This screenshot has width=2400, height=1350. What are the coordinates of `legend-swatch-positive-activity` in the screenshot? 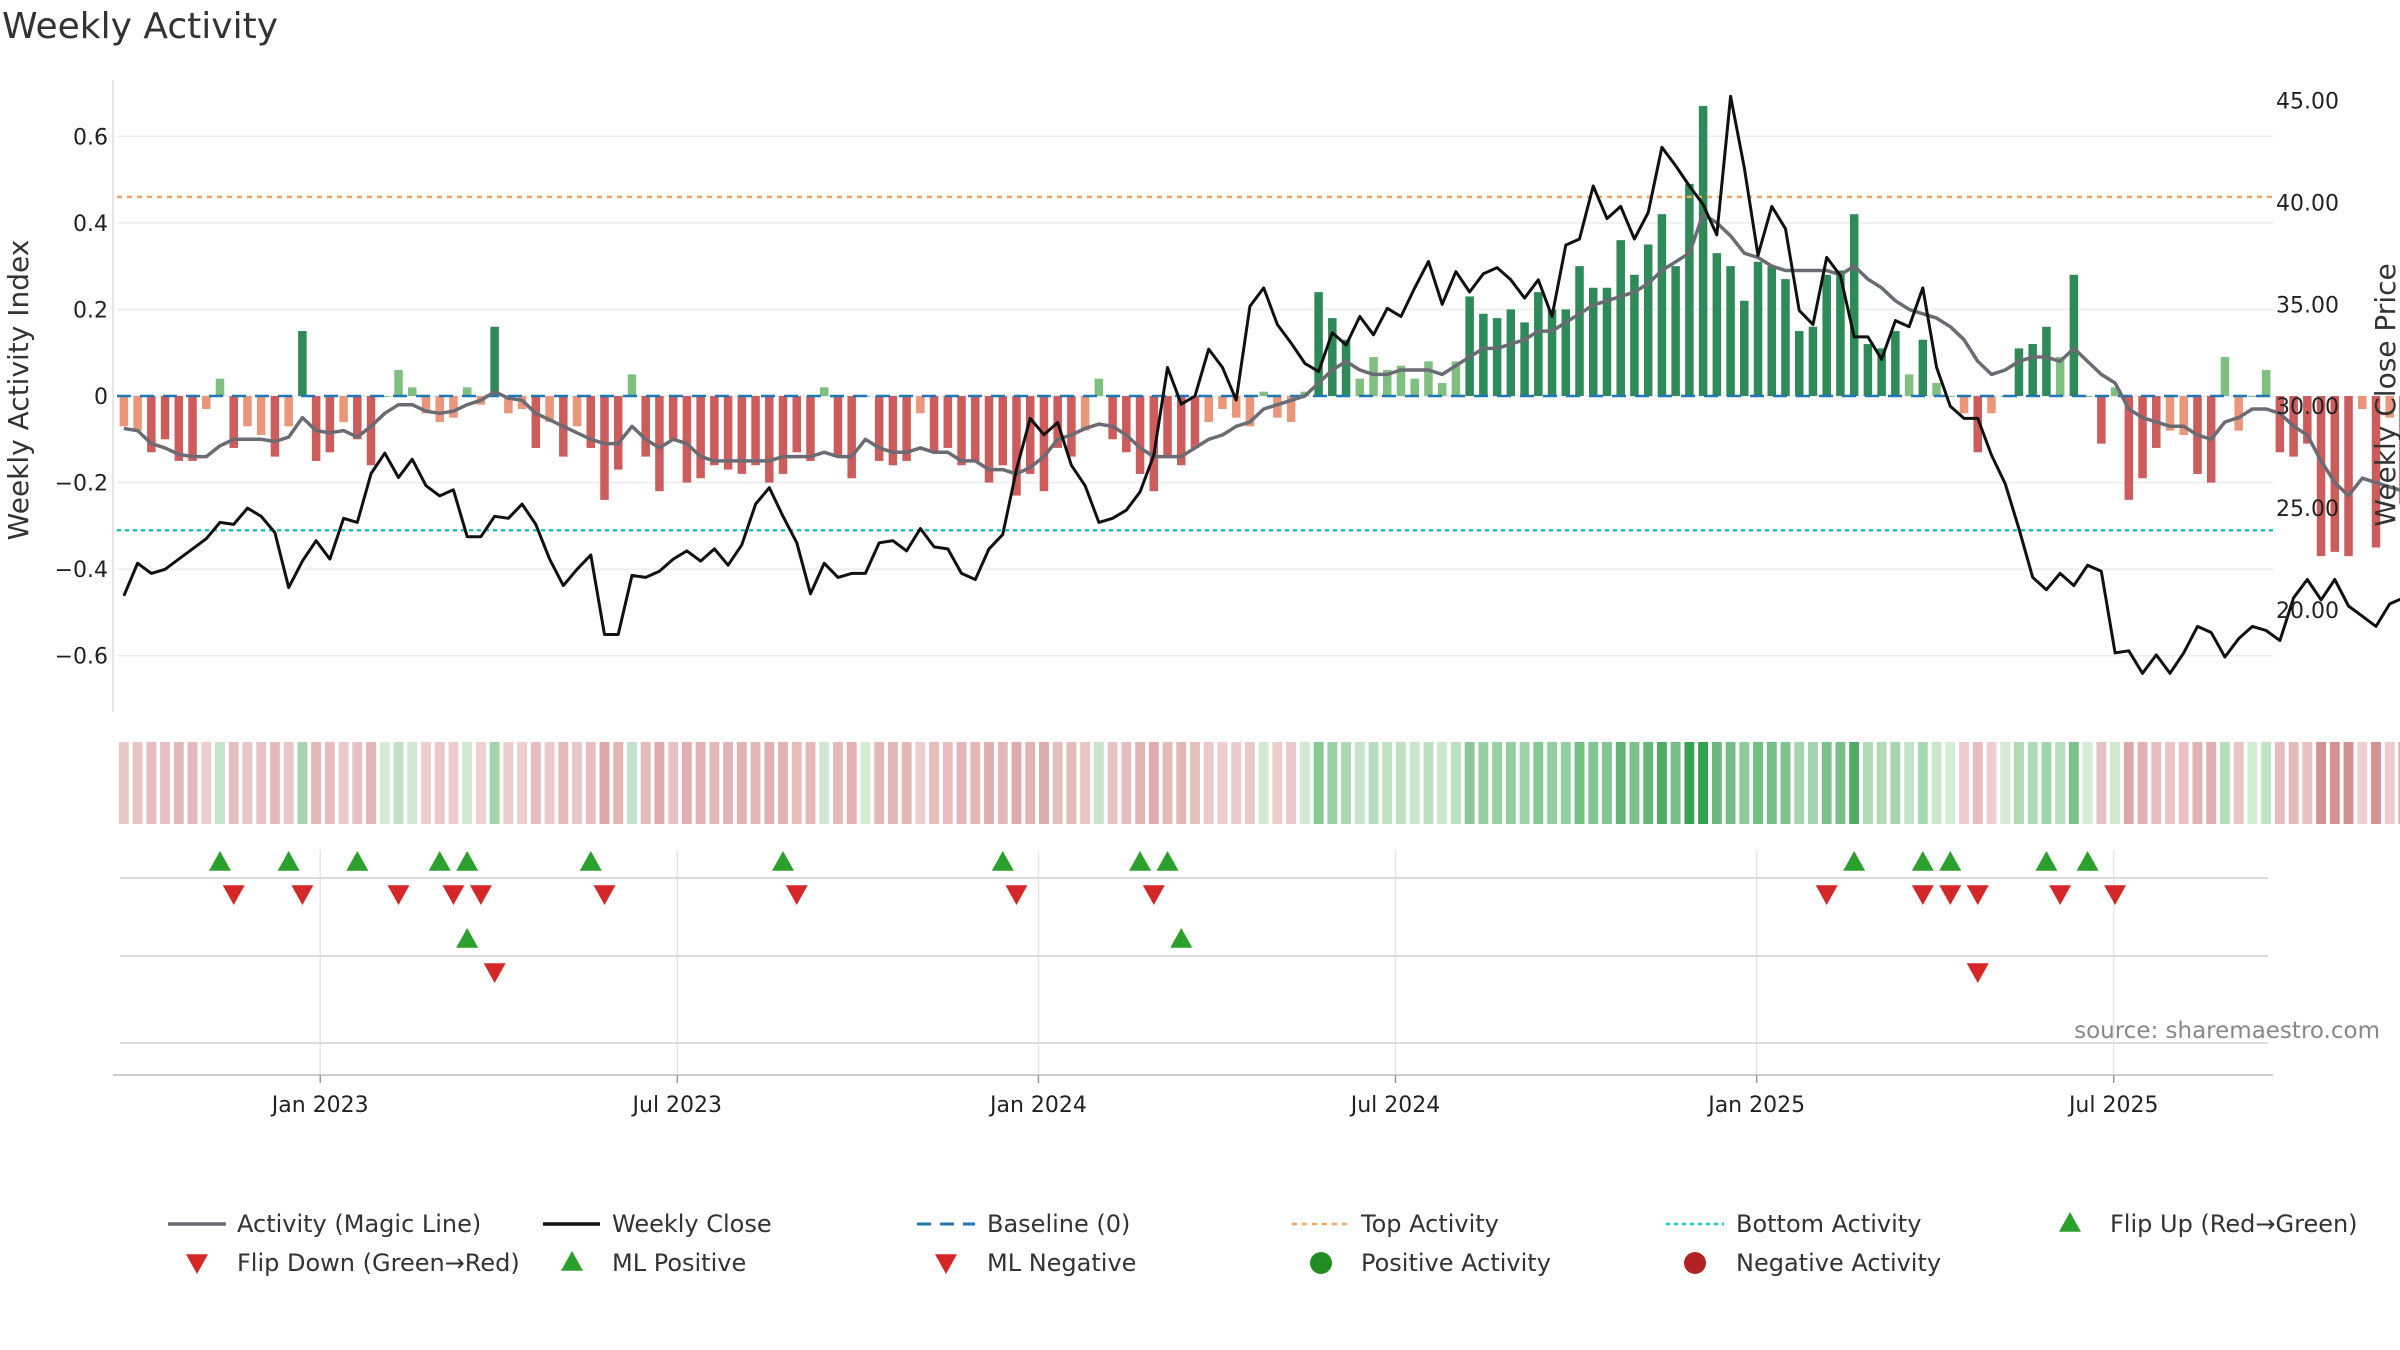 It's located at (1321, 1263).